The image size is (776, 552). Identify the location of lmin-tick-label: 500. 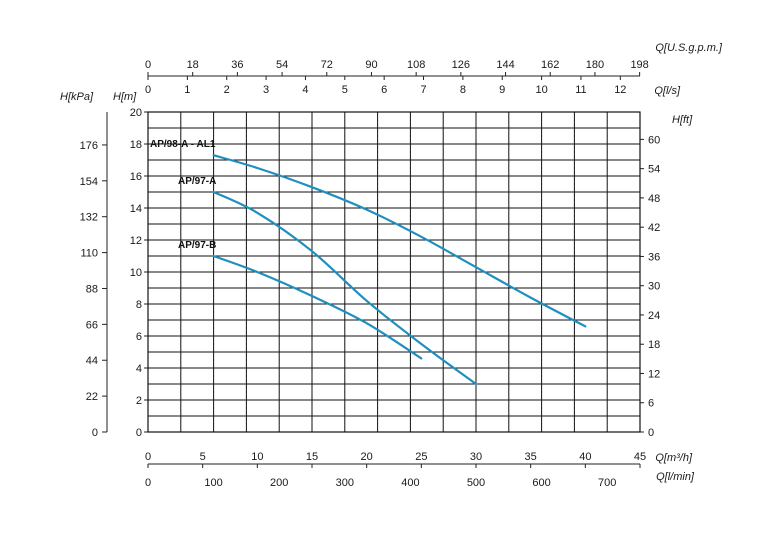
(476, 483).